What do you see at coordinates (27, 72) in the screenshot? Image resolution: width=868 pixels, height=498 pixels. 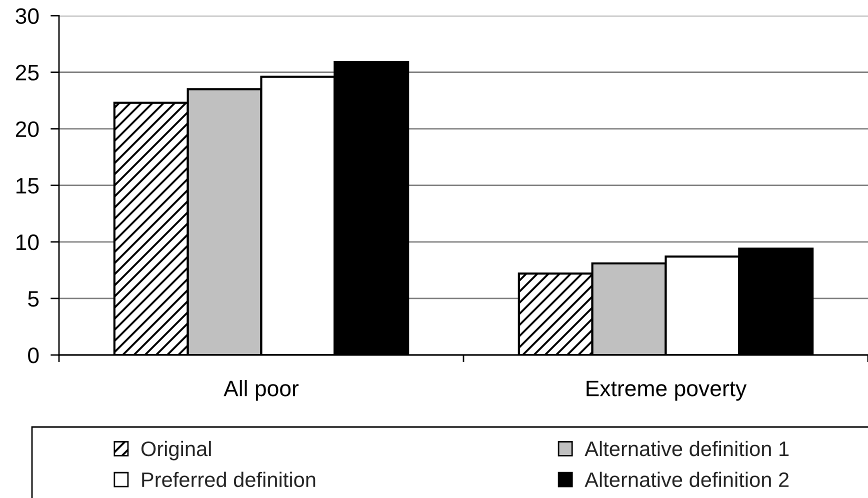 I see `y-tick-label: 25` at bounding box center [27, 72].